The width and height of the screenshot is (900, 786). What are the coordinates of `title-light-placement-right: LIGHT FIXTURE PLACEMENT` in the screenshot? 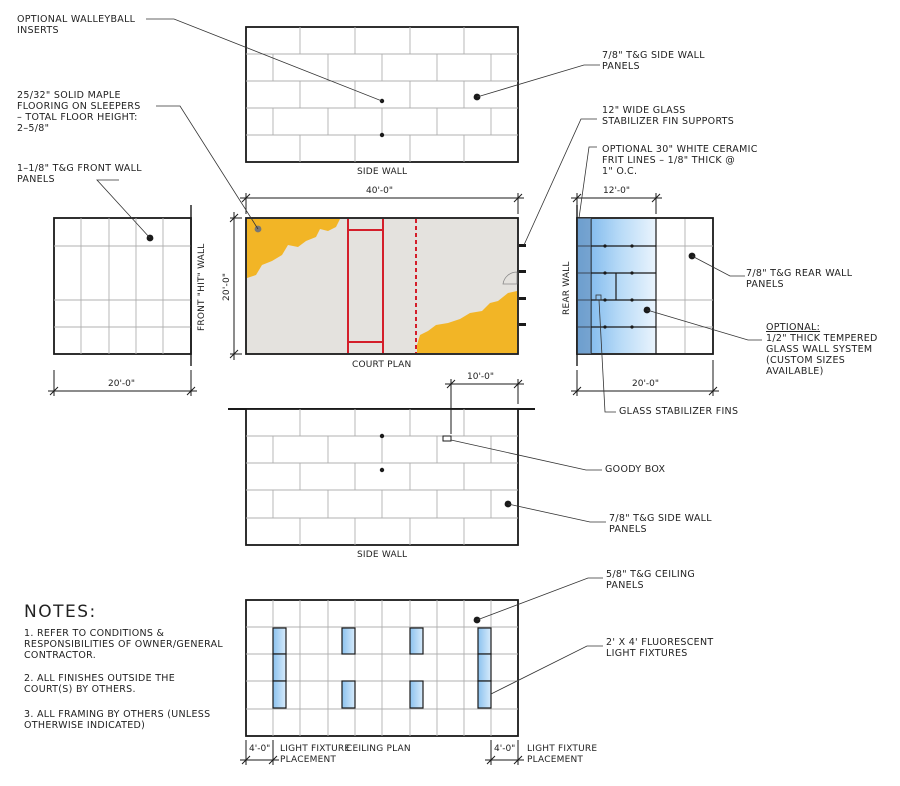 It's located at (562, 754).